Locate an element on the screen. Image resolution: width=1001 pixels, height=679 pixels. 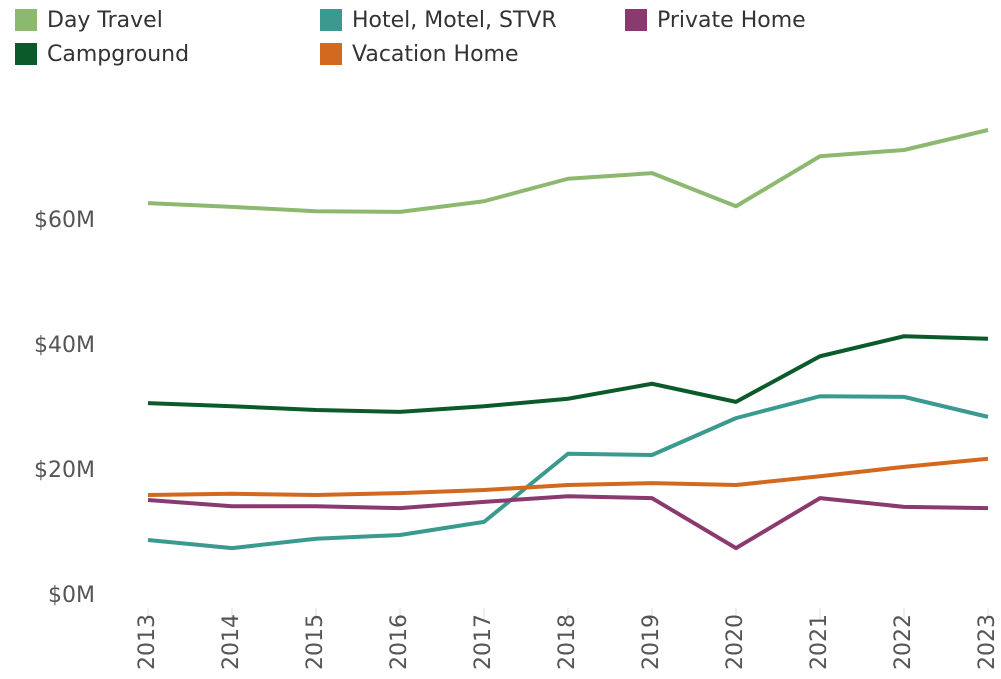
x-tick-label: 2021 is located at coordinates (819, 642).